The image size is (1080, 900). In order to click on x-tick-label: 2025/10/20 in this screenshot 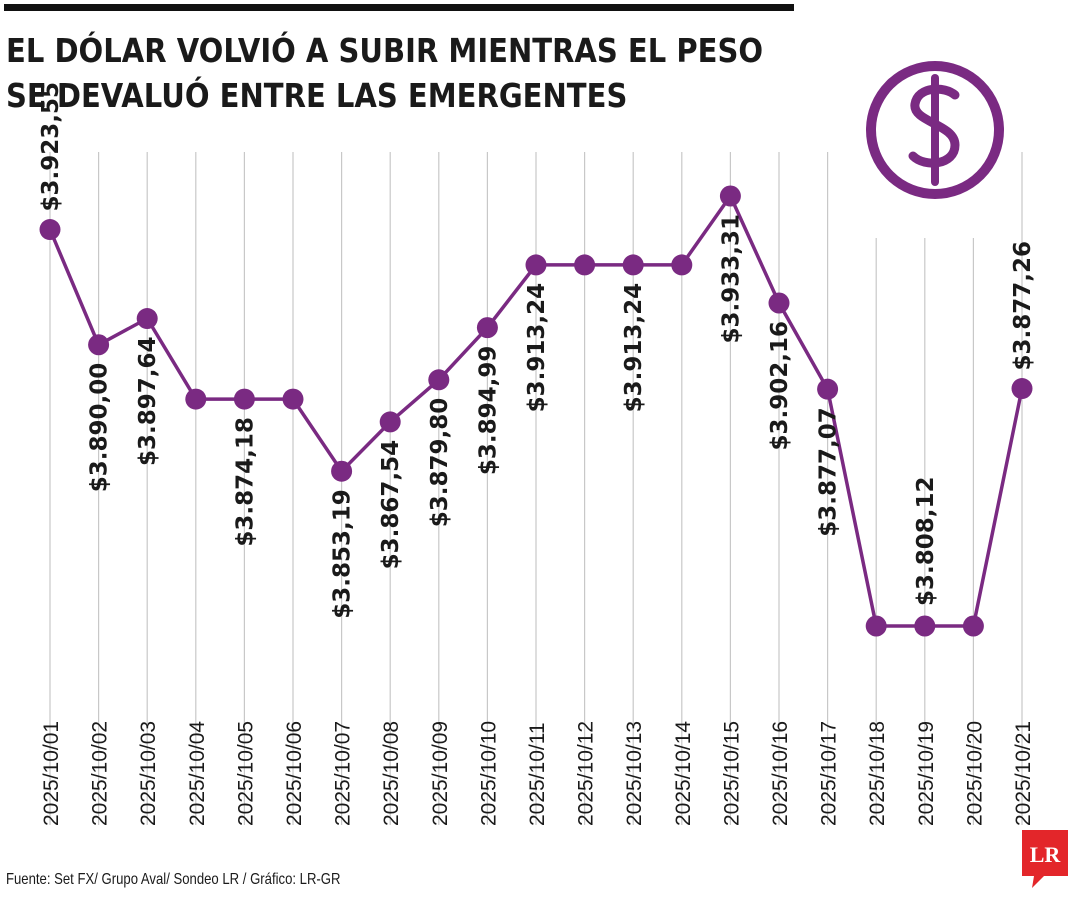, I will do `click(974, 773)`.